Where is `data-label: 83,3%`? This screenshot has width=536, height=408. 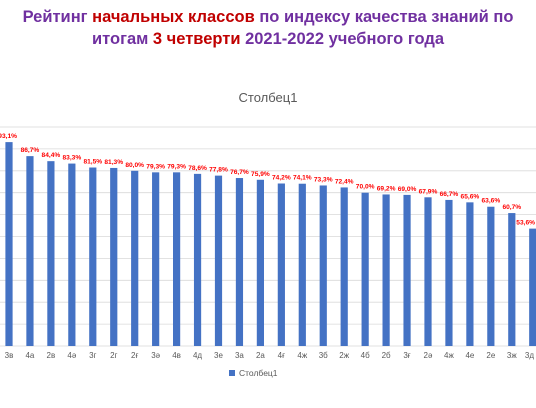 data-label: 83,3% is located at coordinates (71, 158).